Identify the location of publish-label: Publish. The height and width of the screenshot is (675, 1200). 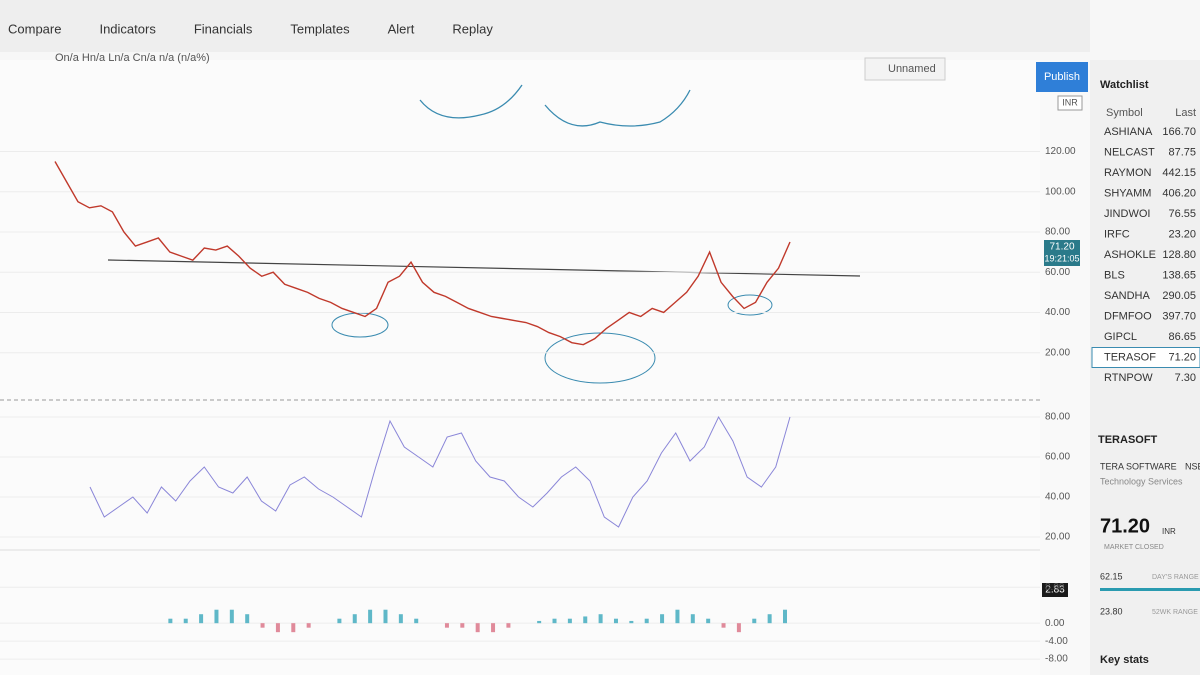
(1062, 77).